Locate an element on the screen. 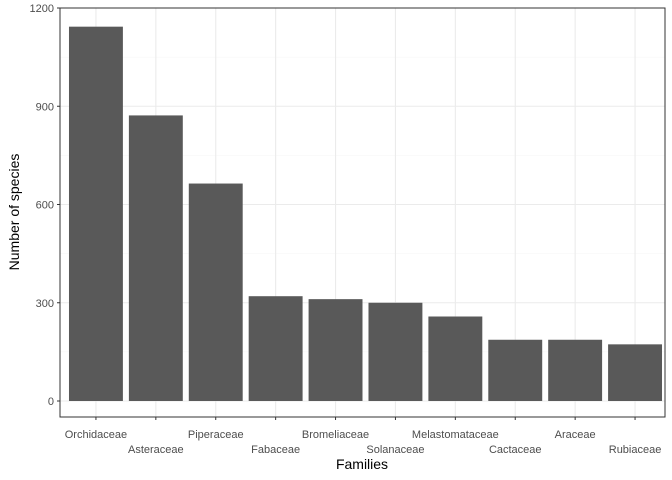 The image size is (672, 480). y-tick-label: 600 is located at coordinates (45, 206).